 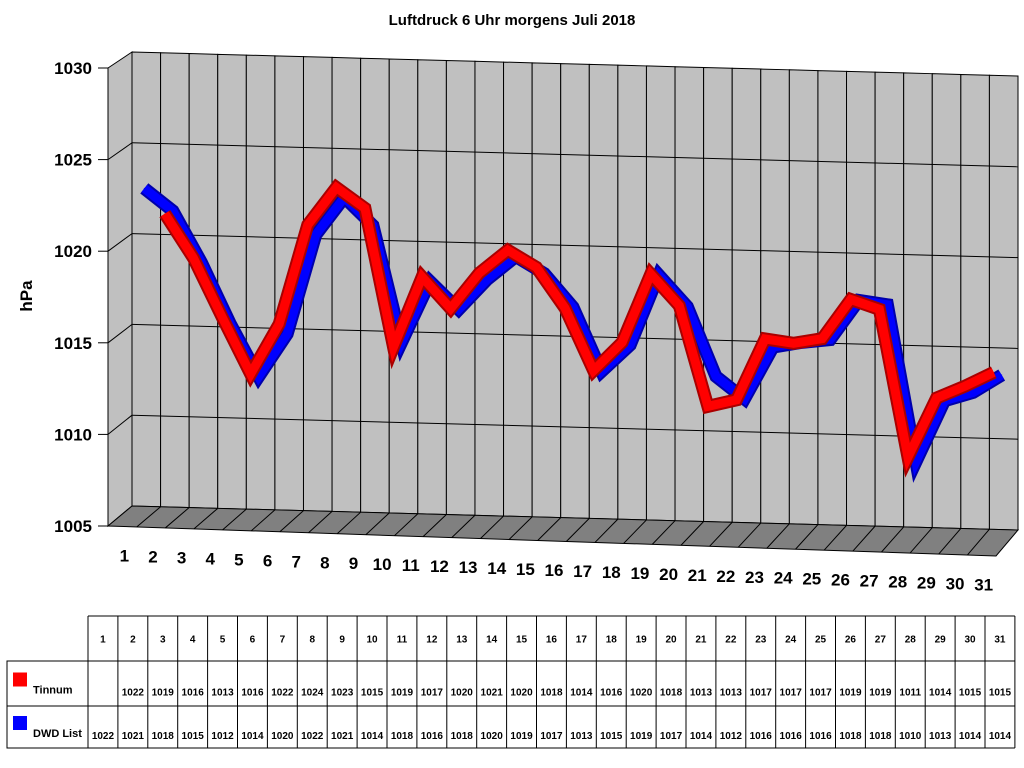 What do you see at coordinates (133, 640) in the screenshot?
I see `table-header-cell: 2` at bounding box center [133, 640].